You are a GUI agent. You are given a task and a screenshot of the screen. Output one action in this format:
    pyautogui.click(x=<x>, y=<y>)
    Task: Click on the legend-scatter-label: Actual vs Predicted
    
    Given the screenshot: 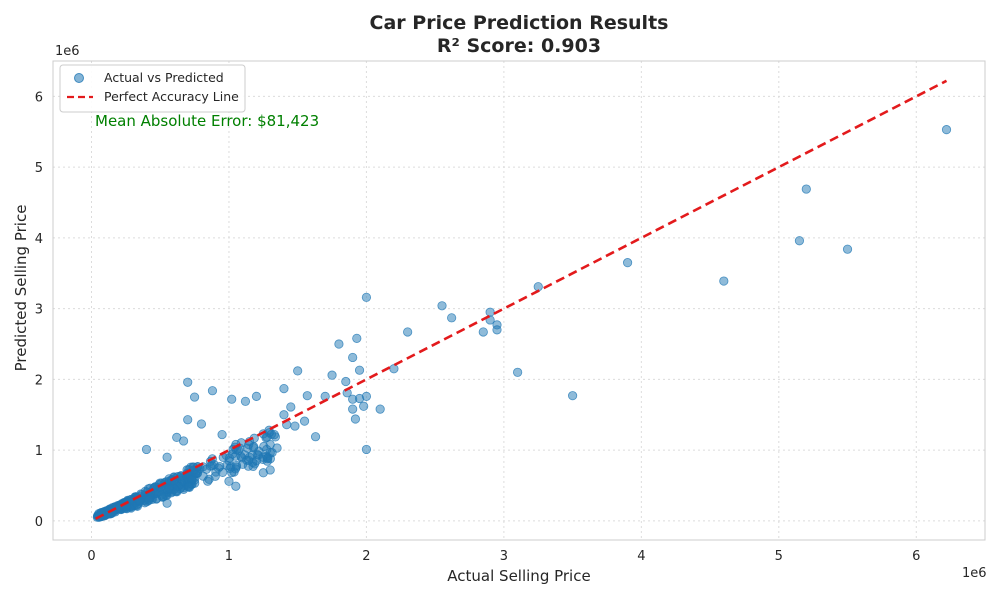 What is the action you would take?
    pyautogui.click(x=164, y=77)
    